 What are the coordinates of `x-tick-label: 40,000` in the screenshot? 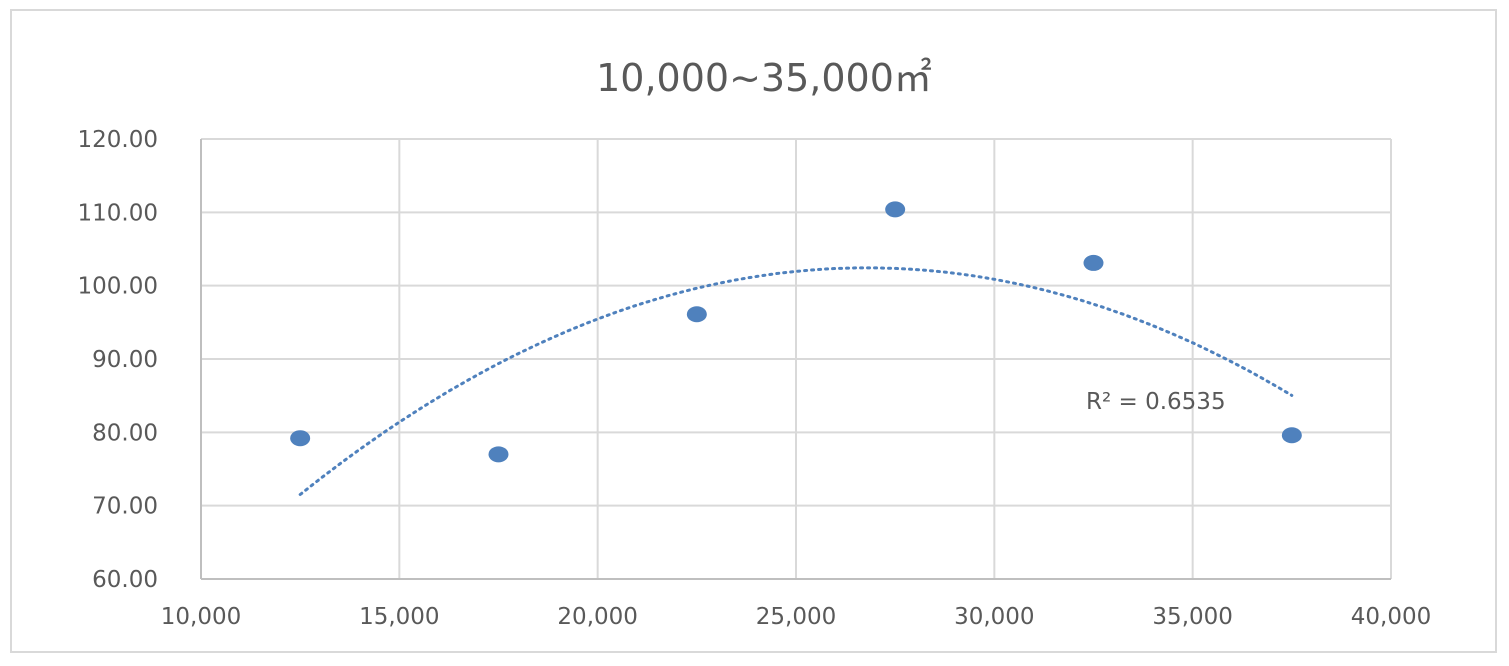 It's located at (1391, 617).